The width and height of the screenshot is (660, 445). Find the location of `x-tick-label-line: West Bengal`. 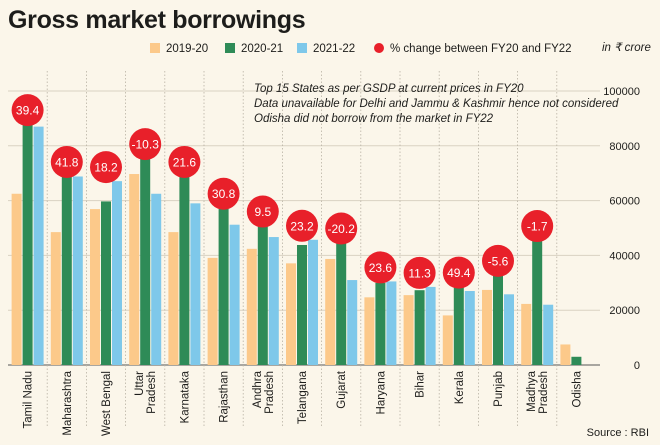

x-tick-label-line: West Bengal is located at coordinates (107, 403).